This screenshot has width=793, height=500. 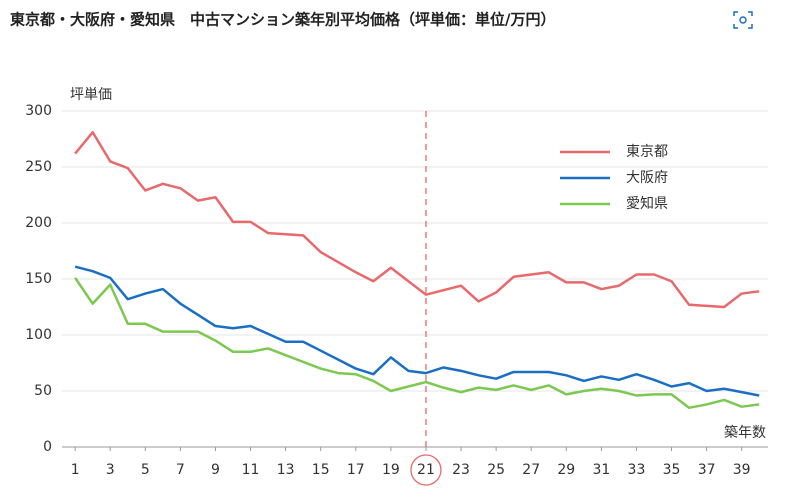 What do you see at coordinates (43, 391) in the screenshot?
I see `y-tick-label: 50` at bounding box center [43, 391].